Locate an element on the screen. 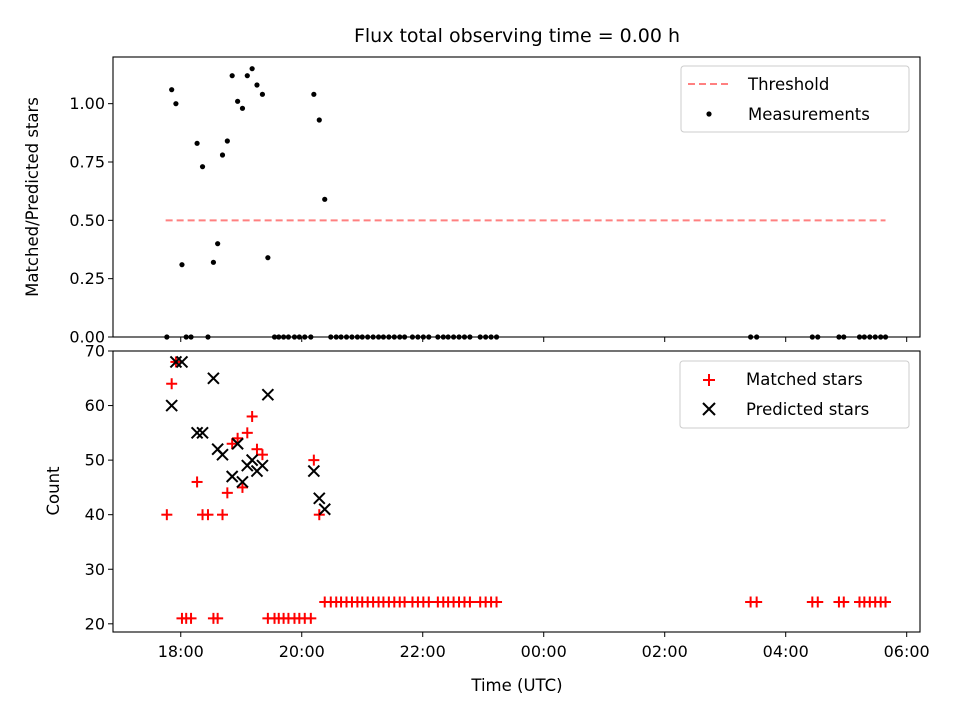 This screenshot has height=720, width=960. panel-ratio-ylabel: Matched/Predicted stars is located at coordinates (32, 197).